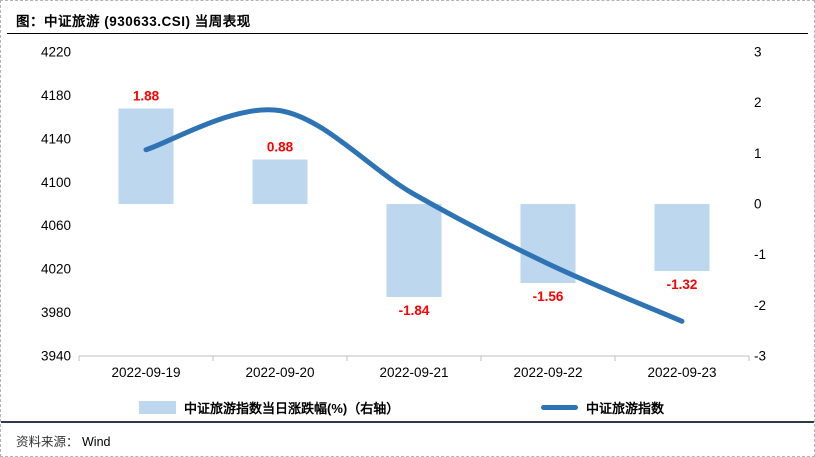 This screenshot has height=457, width=815. I want to click on left-axis-tick-label: 4020, so click(56, 269).